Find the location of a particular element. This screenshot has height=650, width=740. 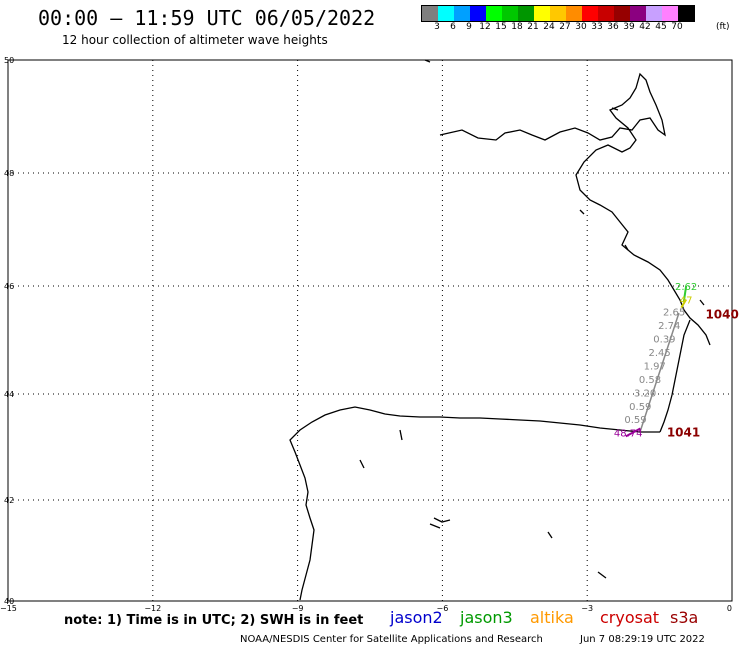

legend-labels: (ft) 3 6 9 12 15 18 21 24 27 30 33 36 39 42 45 70 is located at coordinates (370, 20).